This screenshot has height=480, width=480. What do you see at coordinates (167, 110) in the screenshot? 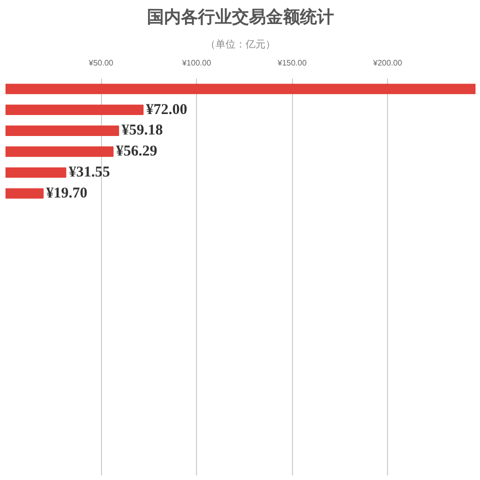
I see `data-label: ¥72.00` at bounding box center [167, 110].